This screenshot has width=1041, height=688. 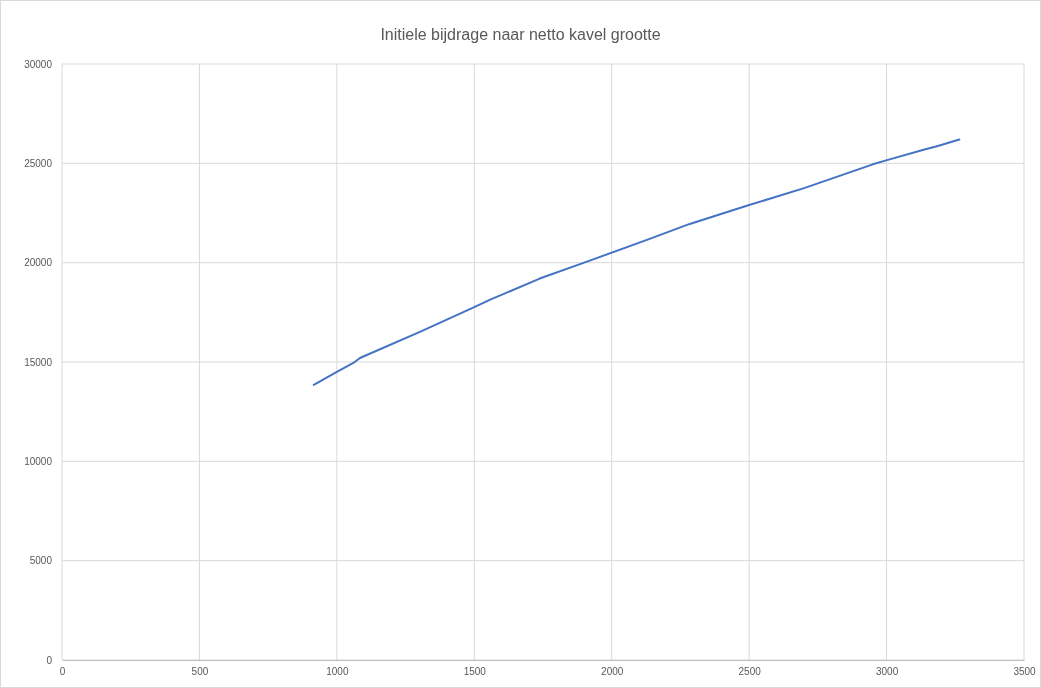 I want to click on x-tick-label: 3500, so click(x=1025, y=672).